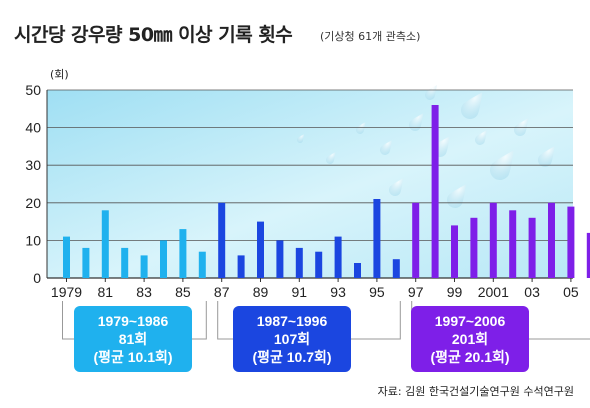 This screenshot has width=590, height=408. What do you see at coordinates (133, 357) in the screenshot?
I see `period-average: (평균 10.1회)` at bounding box center [133, 357].